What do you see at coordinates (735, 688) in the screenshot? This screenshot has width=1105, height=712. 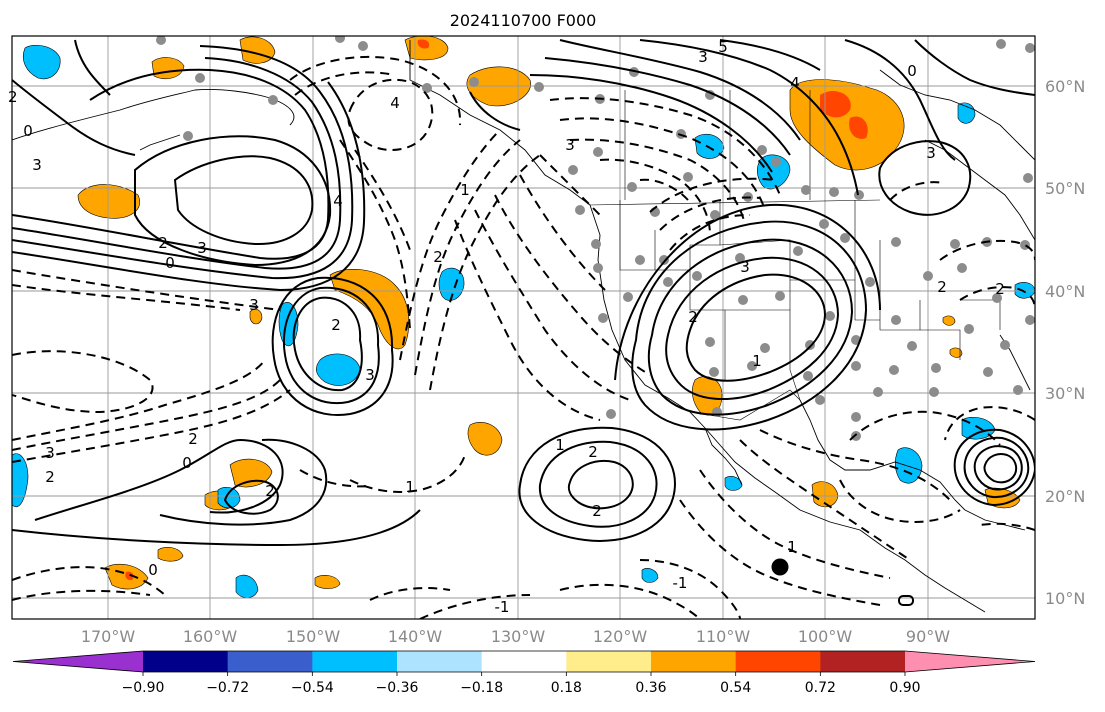 I see `colorbar-tick-label: 0.54` at bounding box center [735, 688].